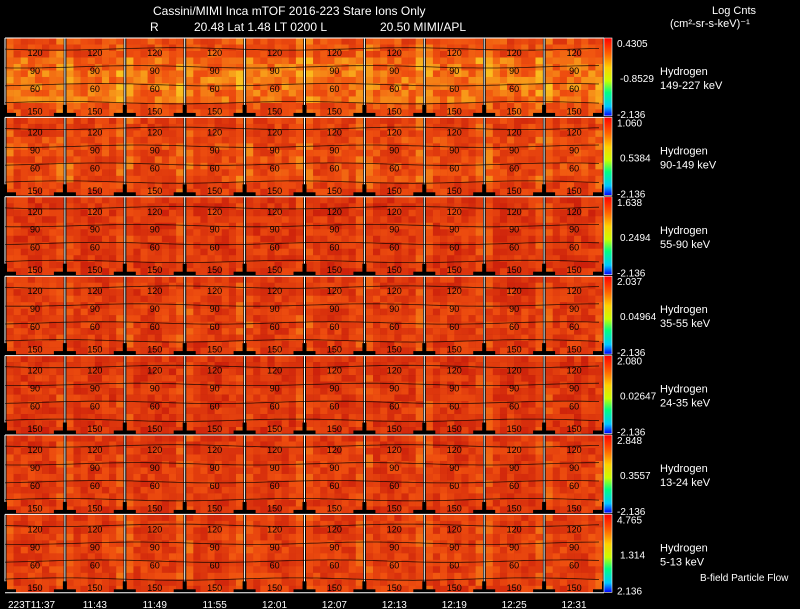 Image resolution: width=800 pixels, height=609 pixels. I want to click on pitch-angle-tick-label: 120, so click(274, 291).